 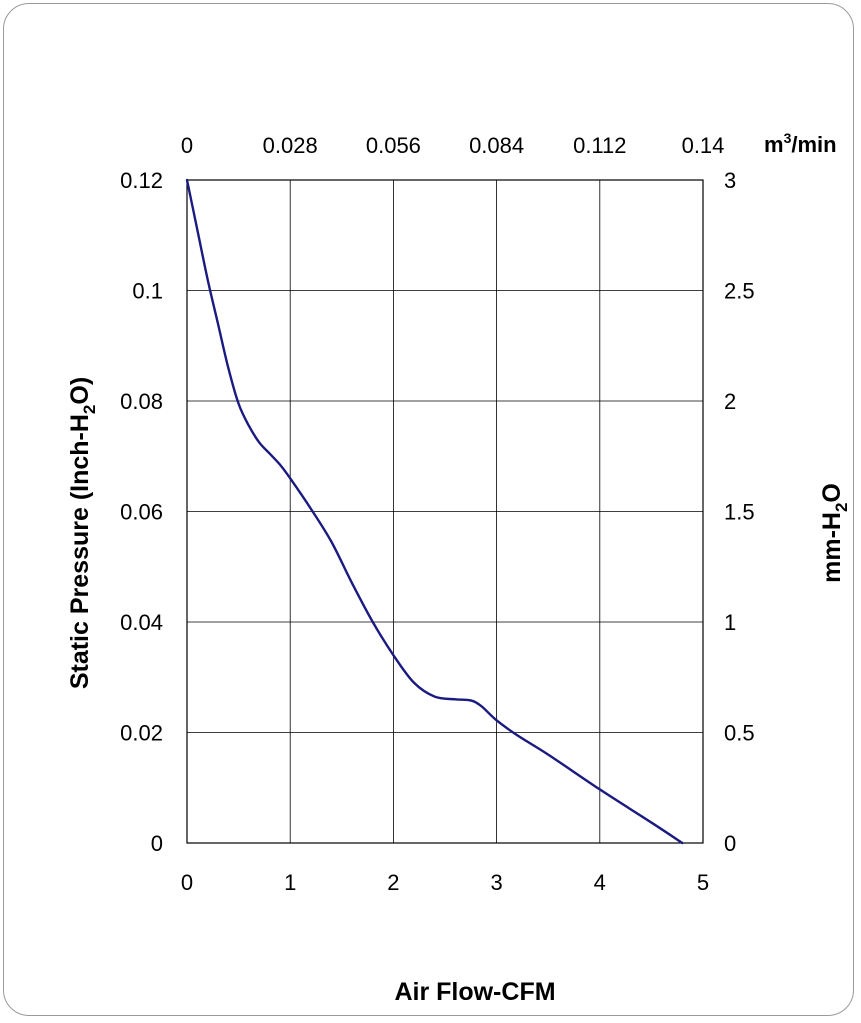 I want to click on y-right-tick-label: 0.5, so click(x=739, y=733).